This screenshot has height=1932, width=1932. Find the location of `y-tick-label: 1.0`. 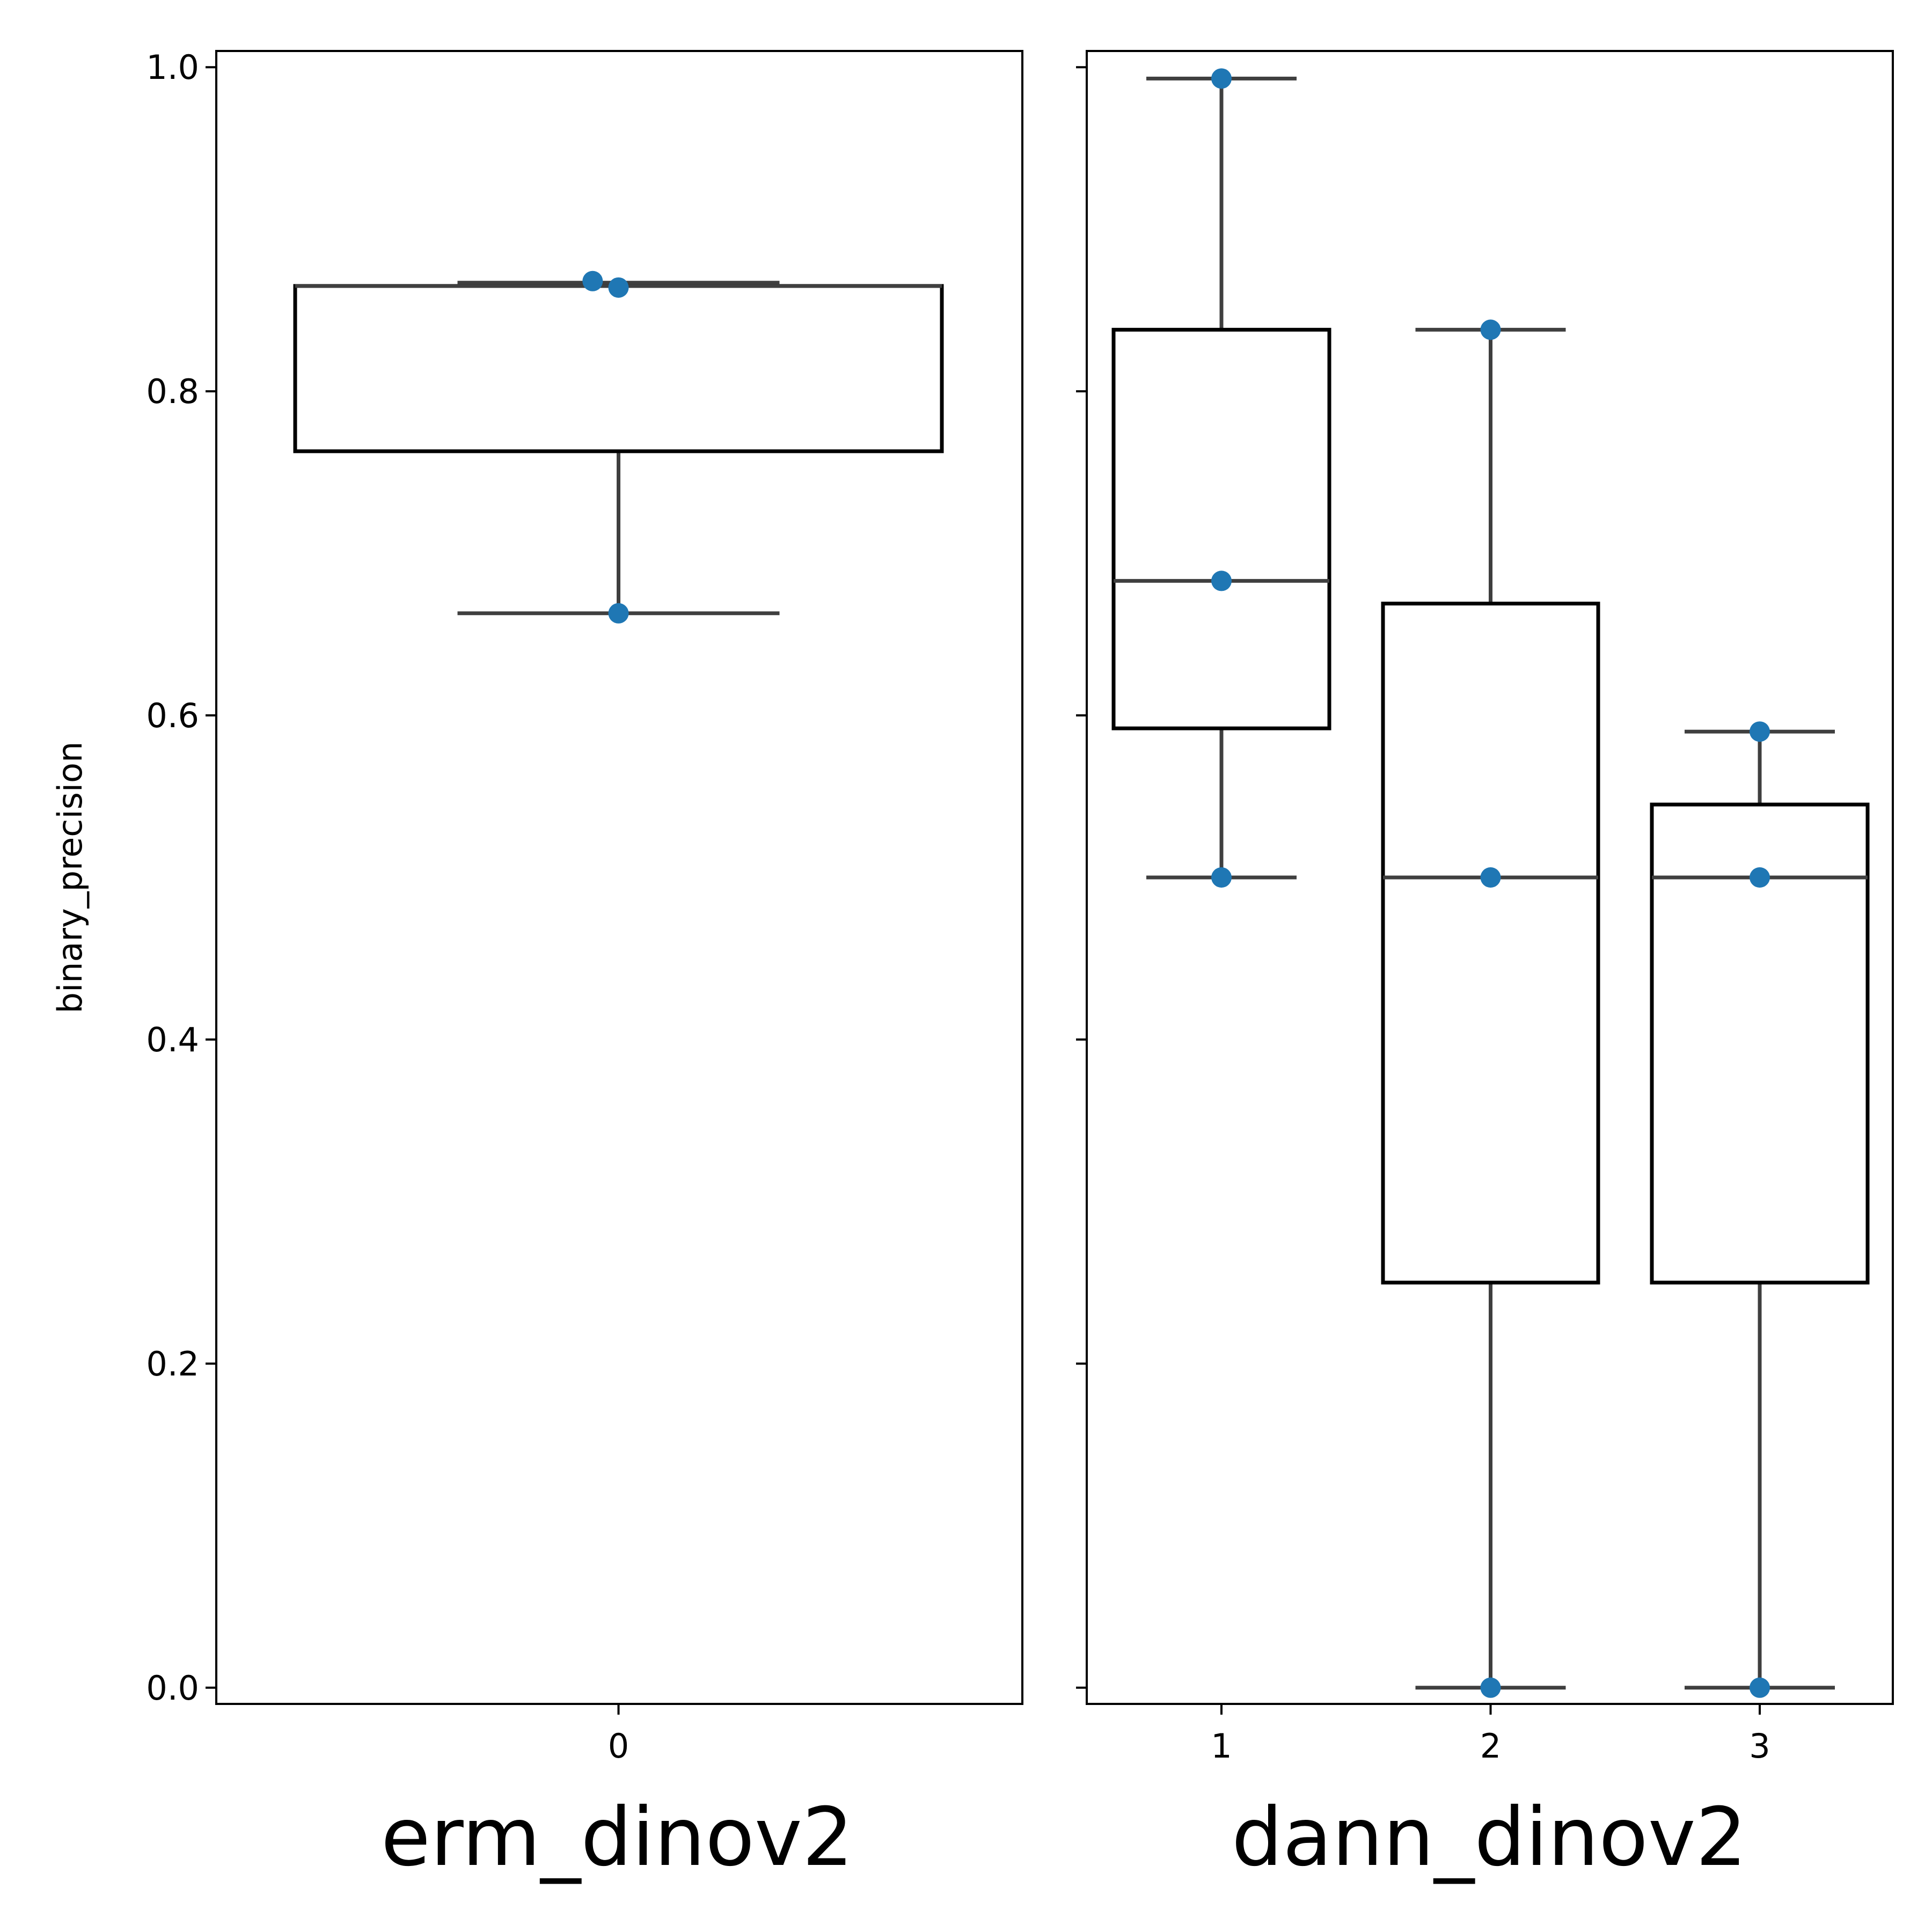

y-tick-label: 1.0 is located at coordinates (172, 67).